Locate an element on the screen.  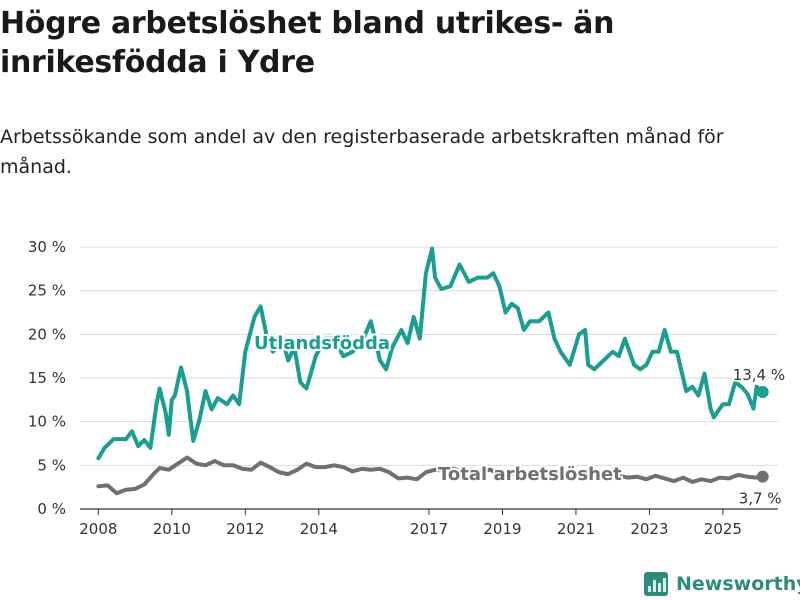
series-name-label: Utlandsfödda is located at coordinates (322, 343).